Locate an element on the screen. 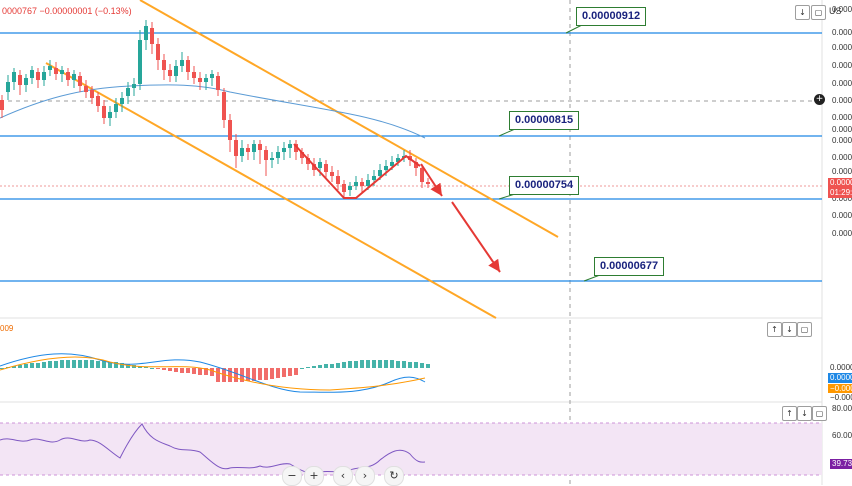  macd-line is located at coordinates (213, 373).